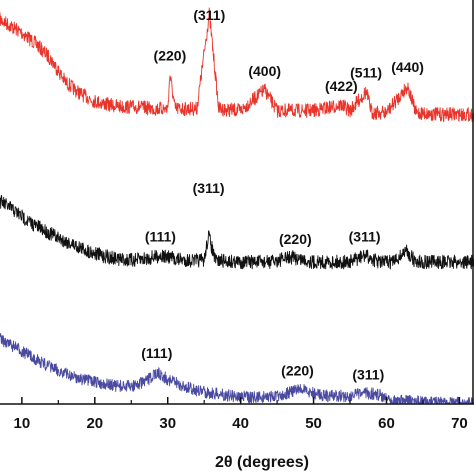 Image resolution: width=474 pixels, height=474 pixels. Describe the element at coordinates (94, 423) in the screenshot. I see `x-tick-label: 20` at that location.